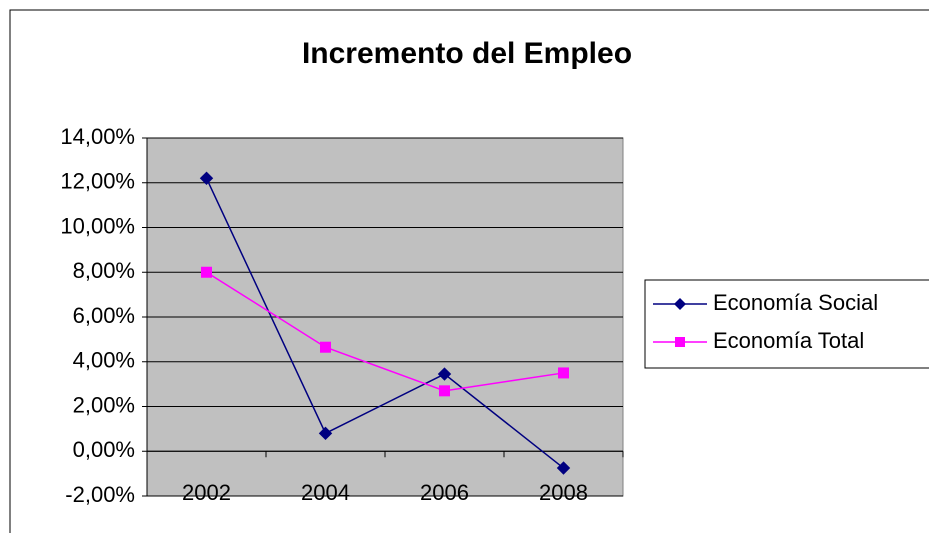 The width and height of the screenshot is (929, 533). What do you see at coordinates (325, 492) in the screenshot?
I see `x-tick-label: 2004` at bounding box center [325, 492].